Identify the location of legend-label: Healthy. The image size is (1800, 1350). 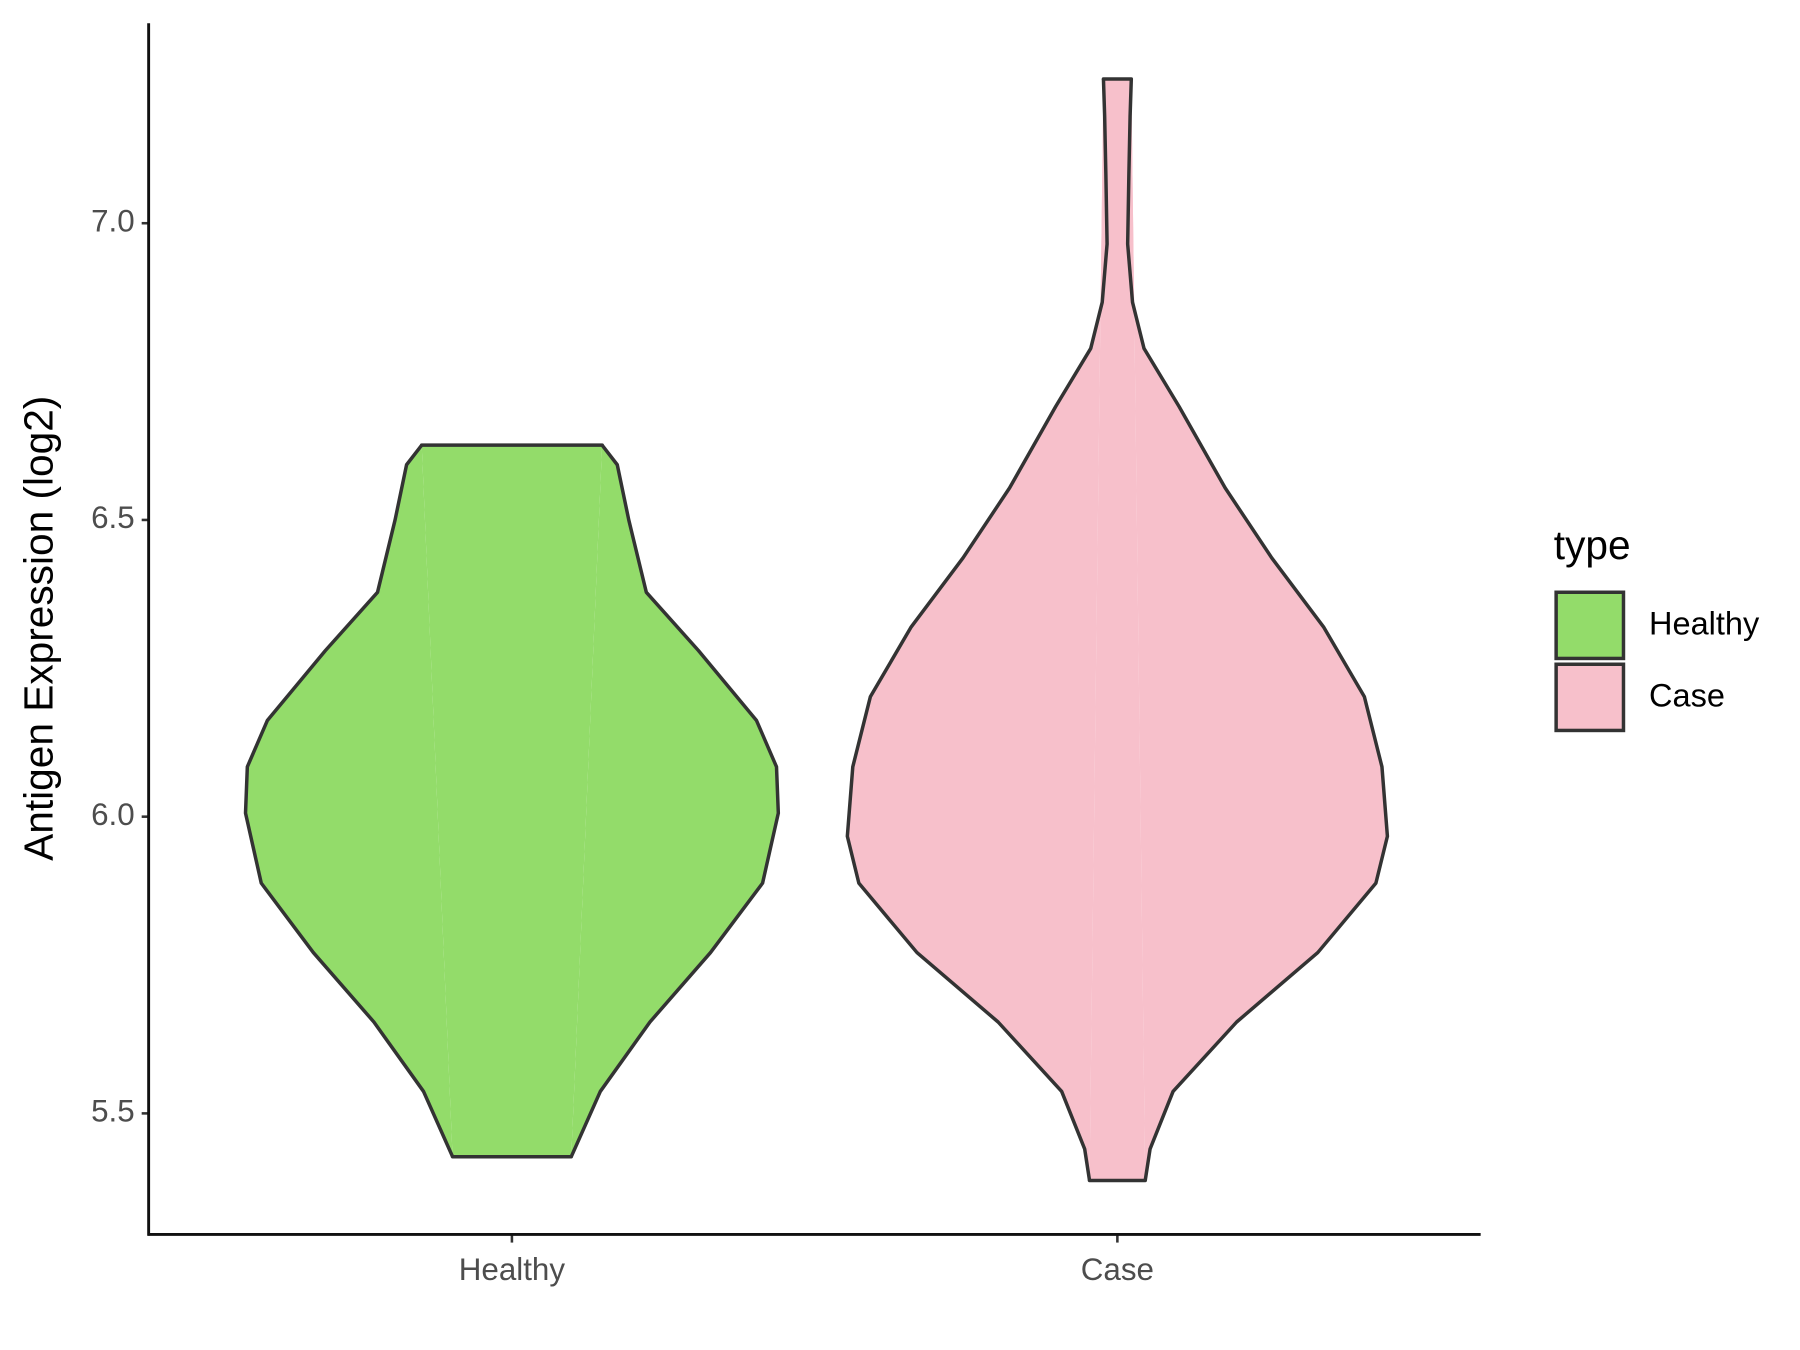
(1704, 624).